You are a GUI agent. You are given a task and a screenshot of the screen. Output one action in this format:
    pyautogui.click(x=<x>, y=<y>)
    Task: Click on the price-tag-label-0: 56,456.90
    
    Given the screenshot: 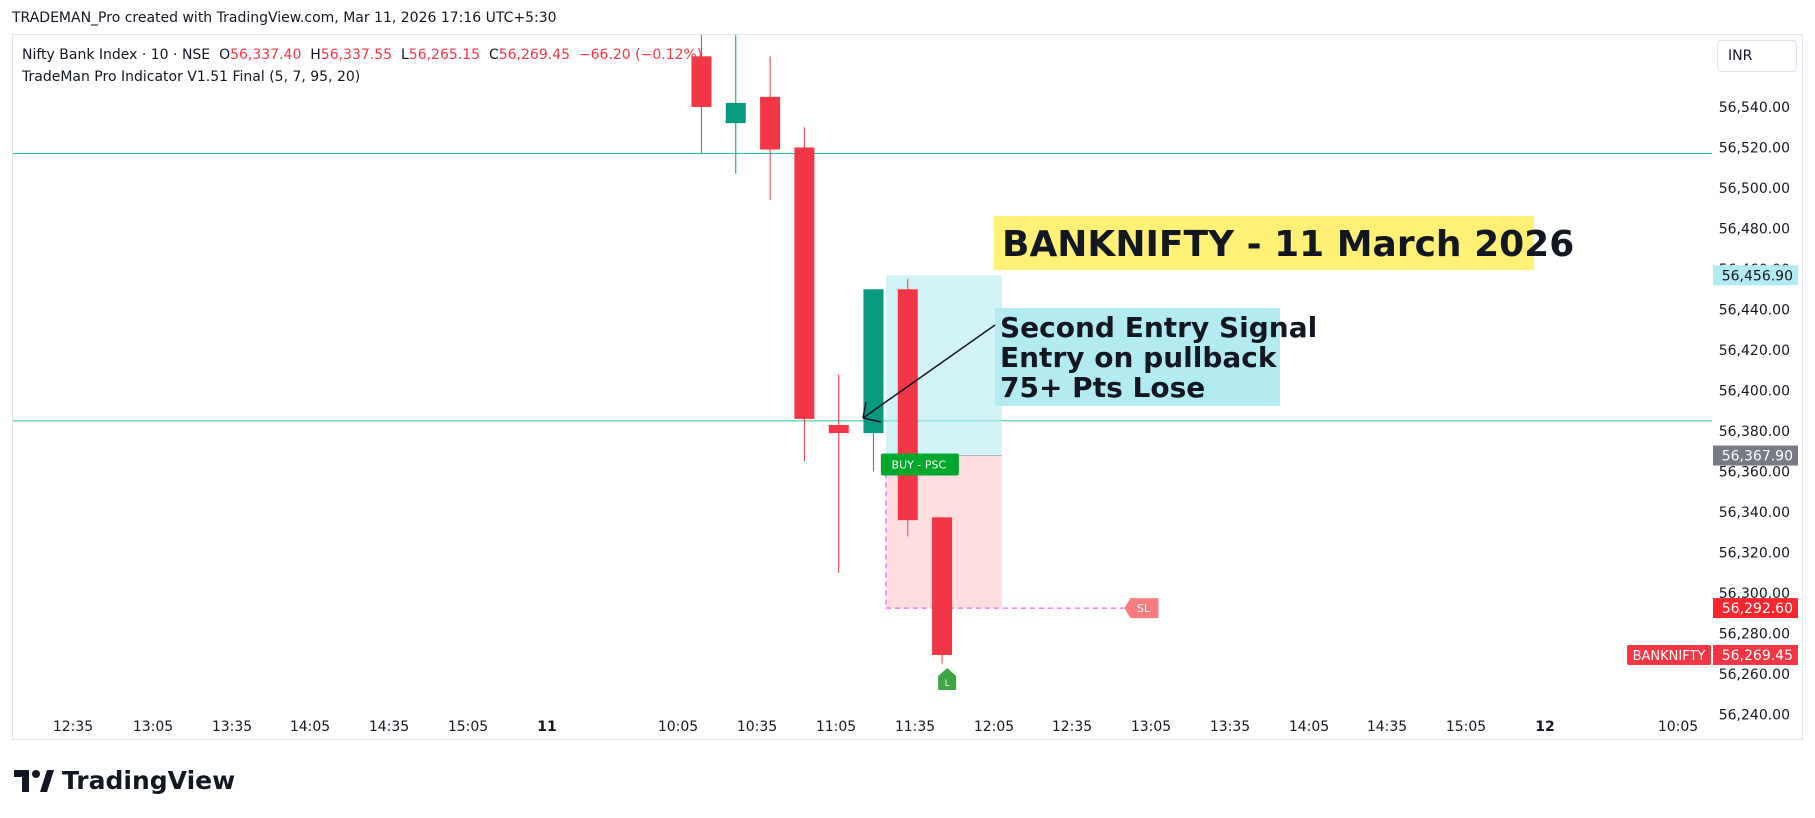 What is the action you would take?
    pyautogui.click(x=1757, y=276)
    